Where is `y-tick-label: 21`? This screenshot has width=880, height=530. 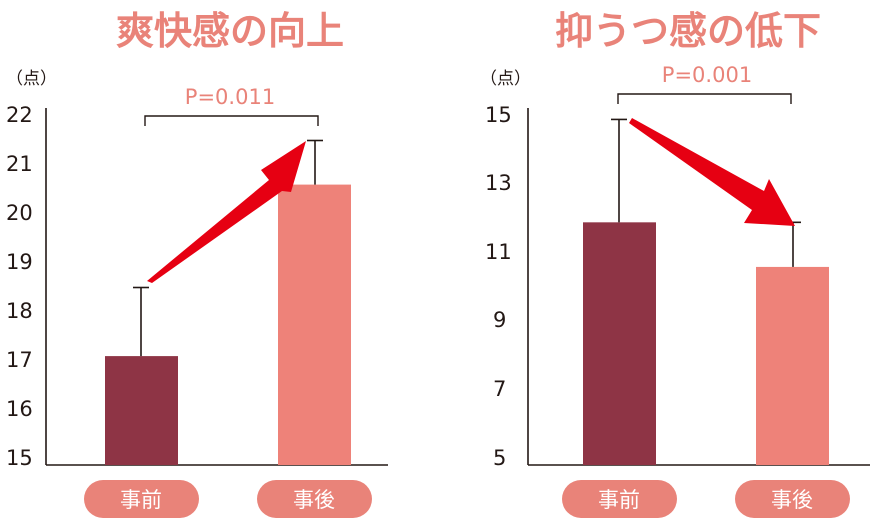 y-tick-label: 21 is located at coordinates (19, 164).